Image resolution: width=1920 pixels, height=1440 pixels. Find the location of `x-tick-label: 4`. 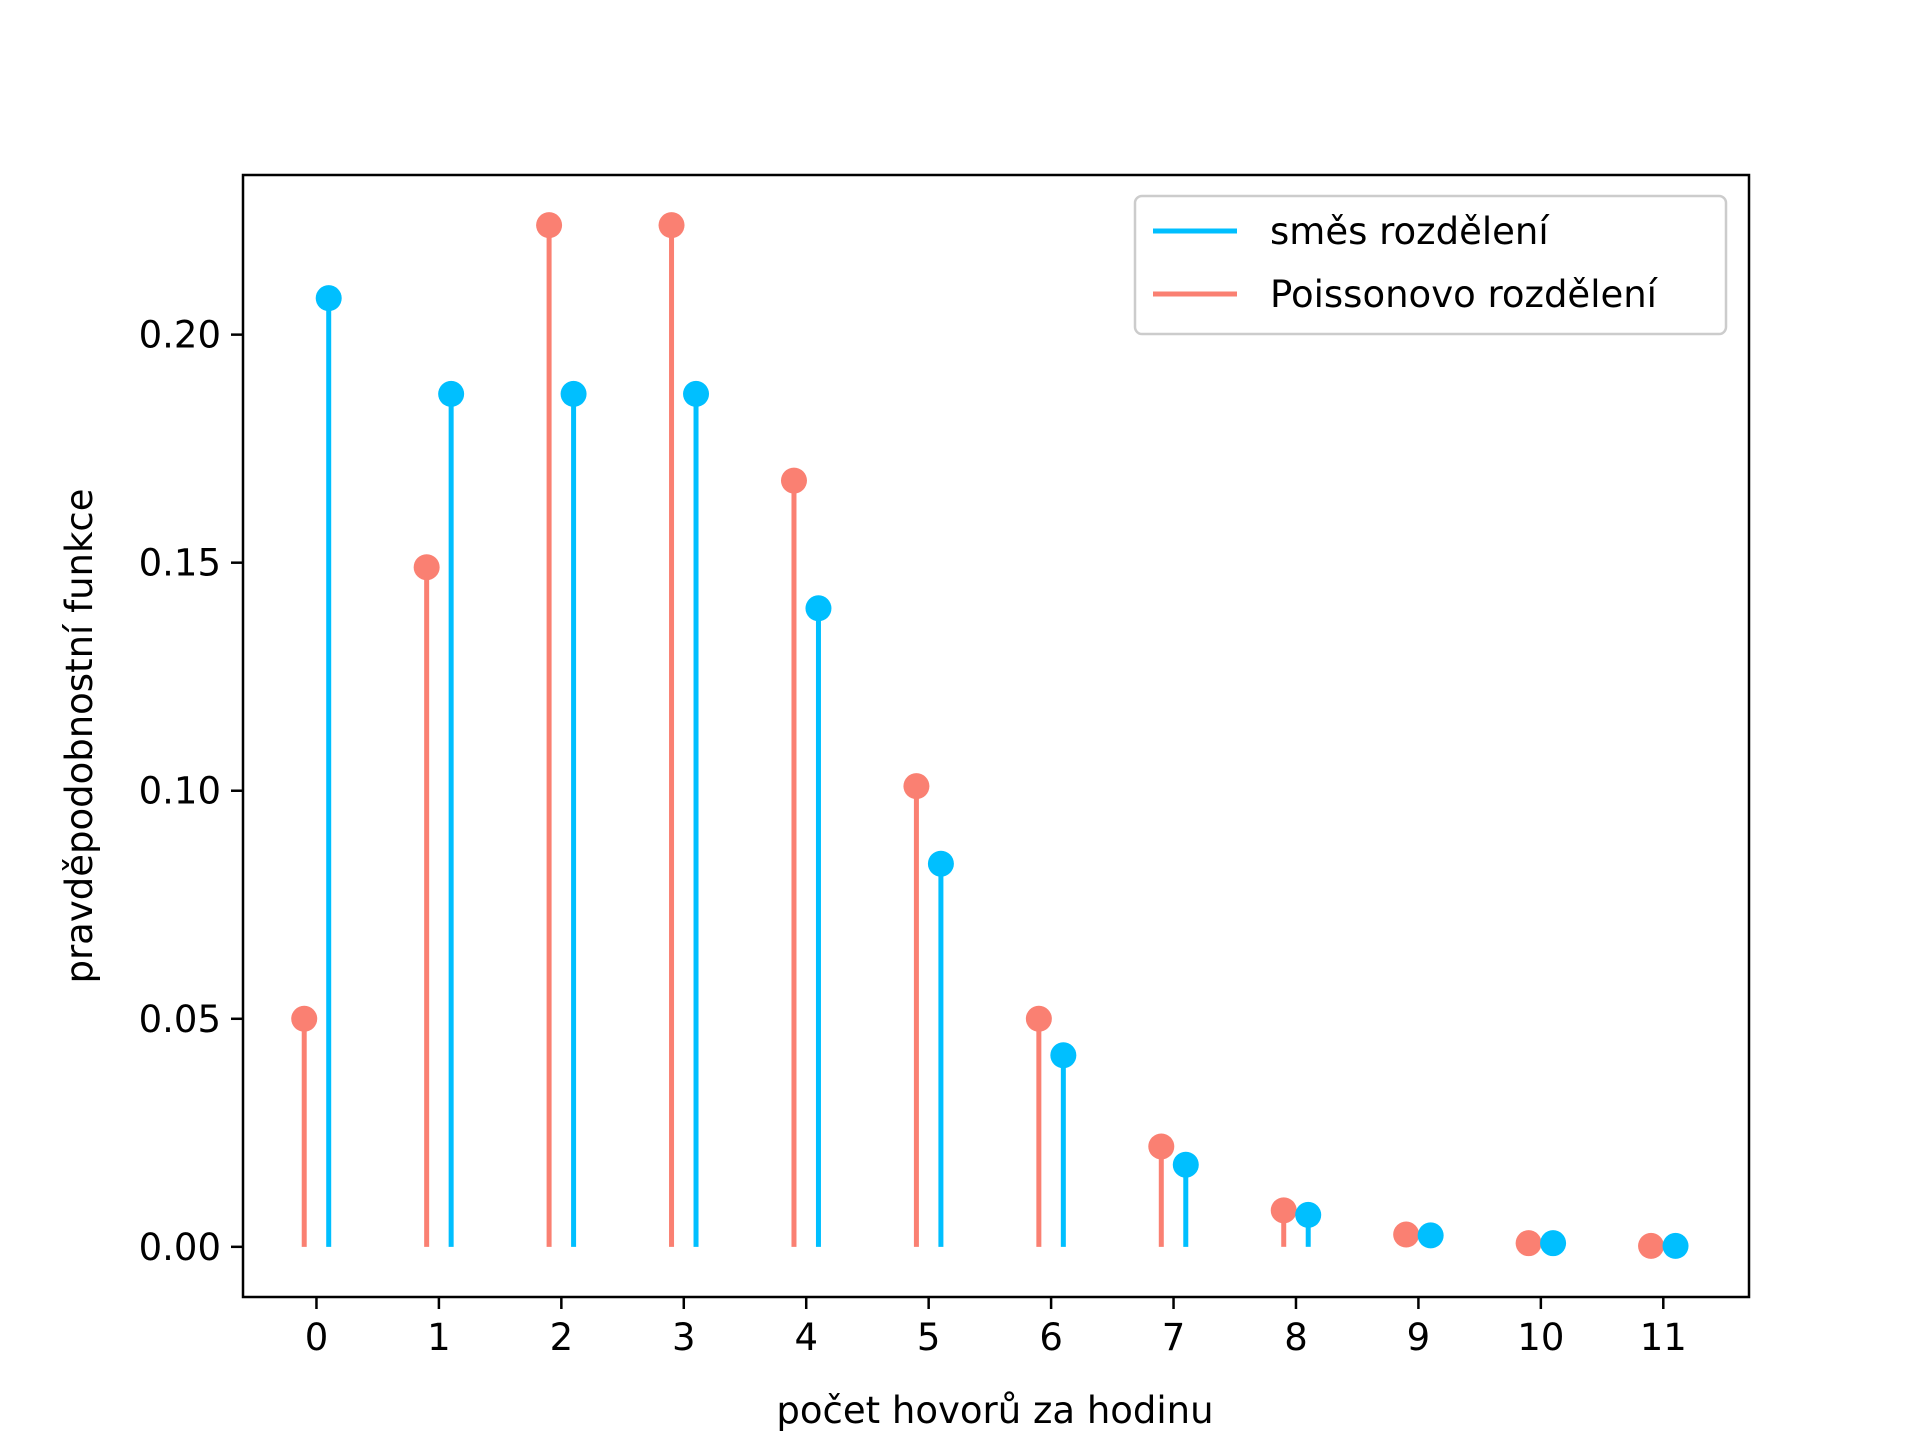

x-tick-label: 4 is located at coordinates (806, 1337).